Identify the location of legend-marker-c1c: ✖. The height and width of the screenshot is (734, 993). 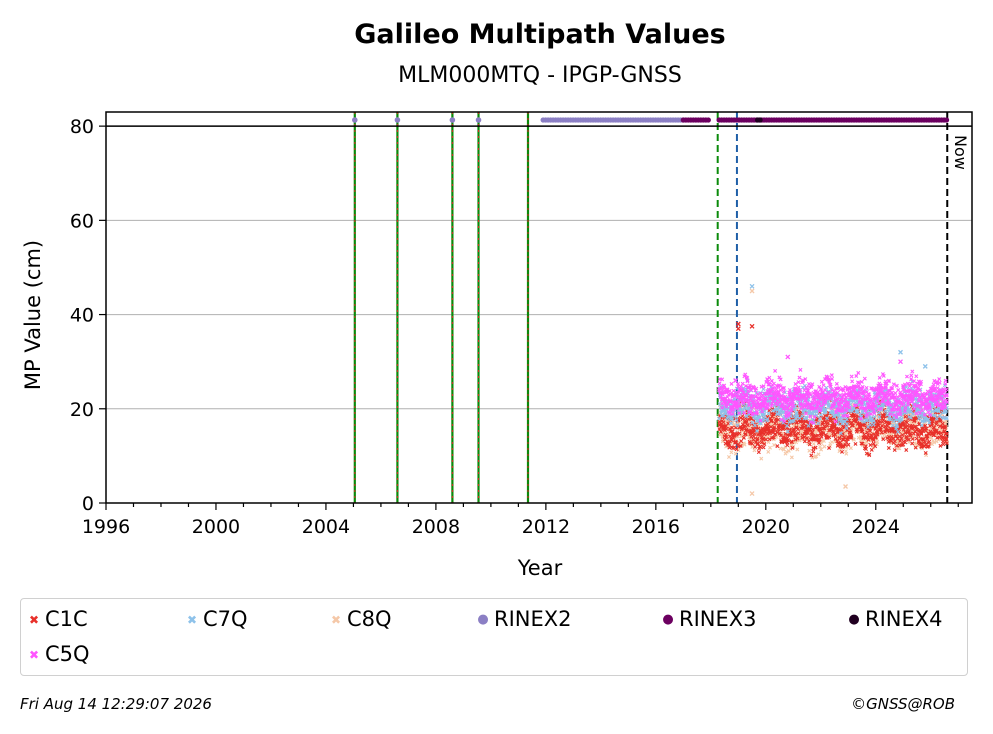
(34, 620).